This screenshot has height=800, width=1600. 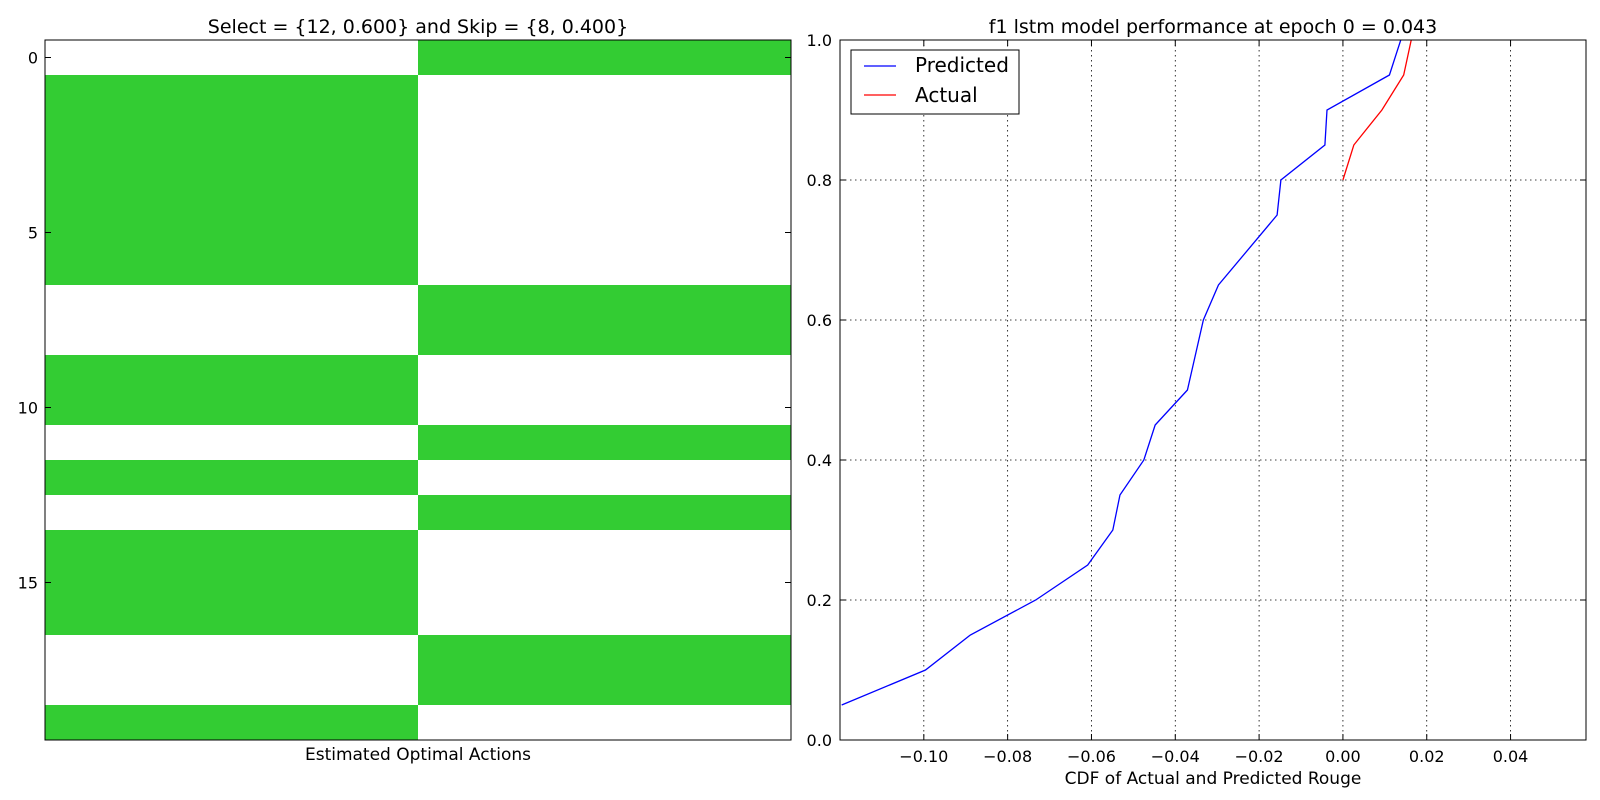 What do you see at coordinates (33, 58) in the screenshot?
I see `y-tick-label: 0` at bounding box center [33, 58].